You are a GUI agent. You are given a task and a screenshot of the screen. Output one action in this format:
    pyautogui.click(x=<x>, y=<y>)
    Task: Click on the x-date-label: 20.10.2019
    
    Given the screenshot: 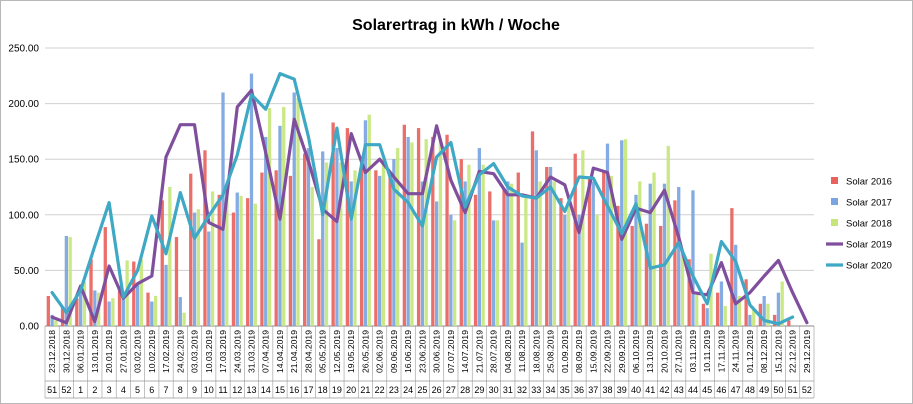 What is the action you would take?
    pyautogui.click(x=665, y=351)
    